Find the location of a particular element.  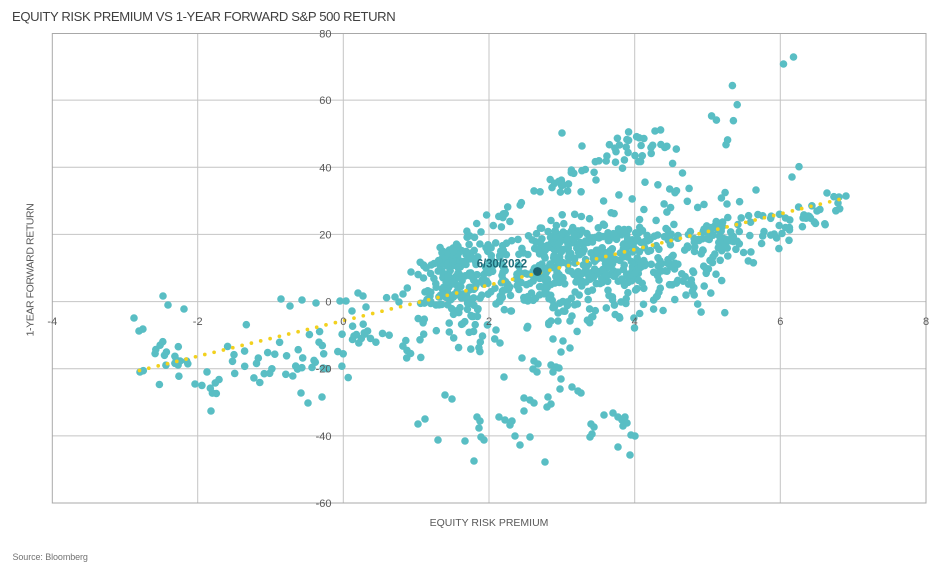

svg-text: -40 is located at coordinates (324, 437).